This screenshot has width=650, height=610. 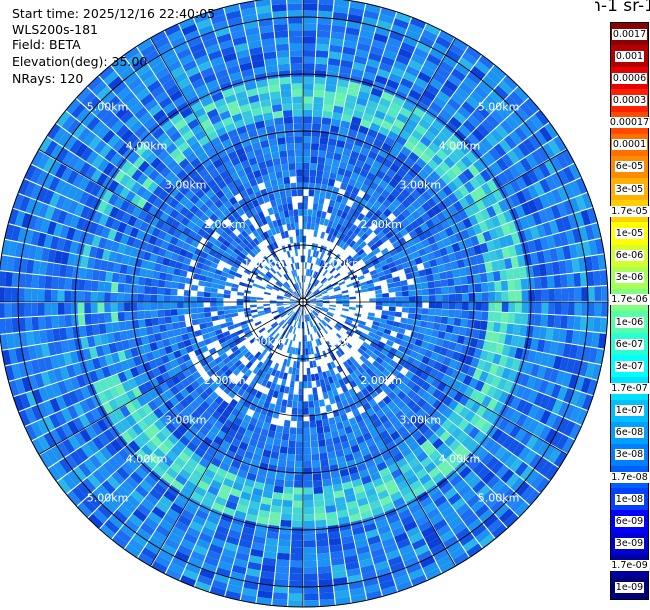 What do you see at coordinates (629, 322) in the screenshot?
I see `colorbar-tick-label: 1e-06` at bounding box center [629, 322].